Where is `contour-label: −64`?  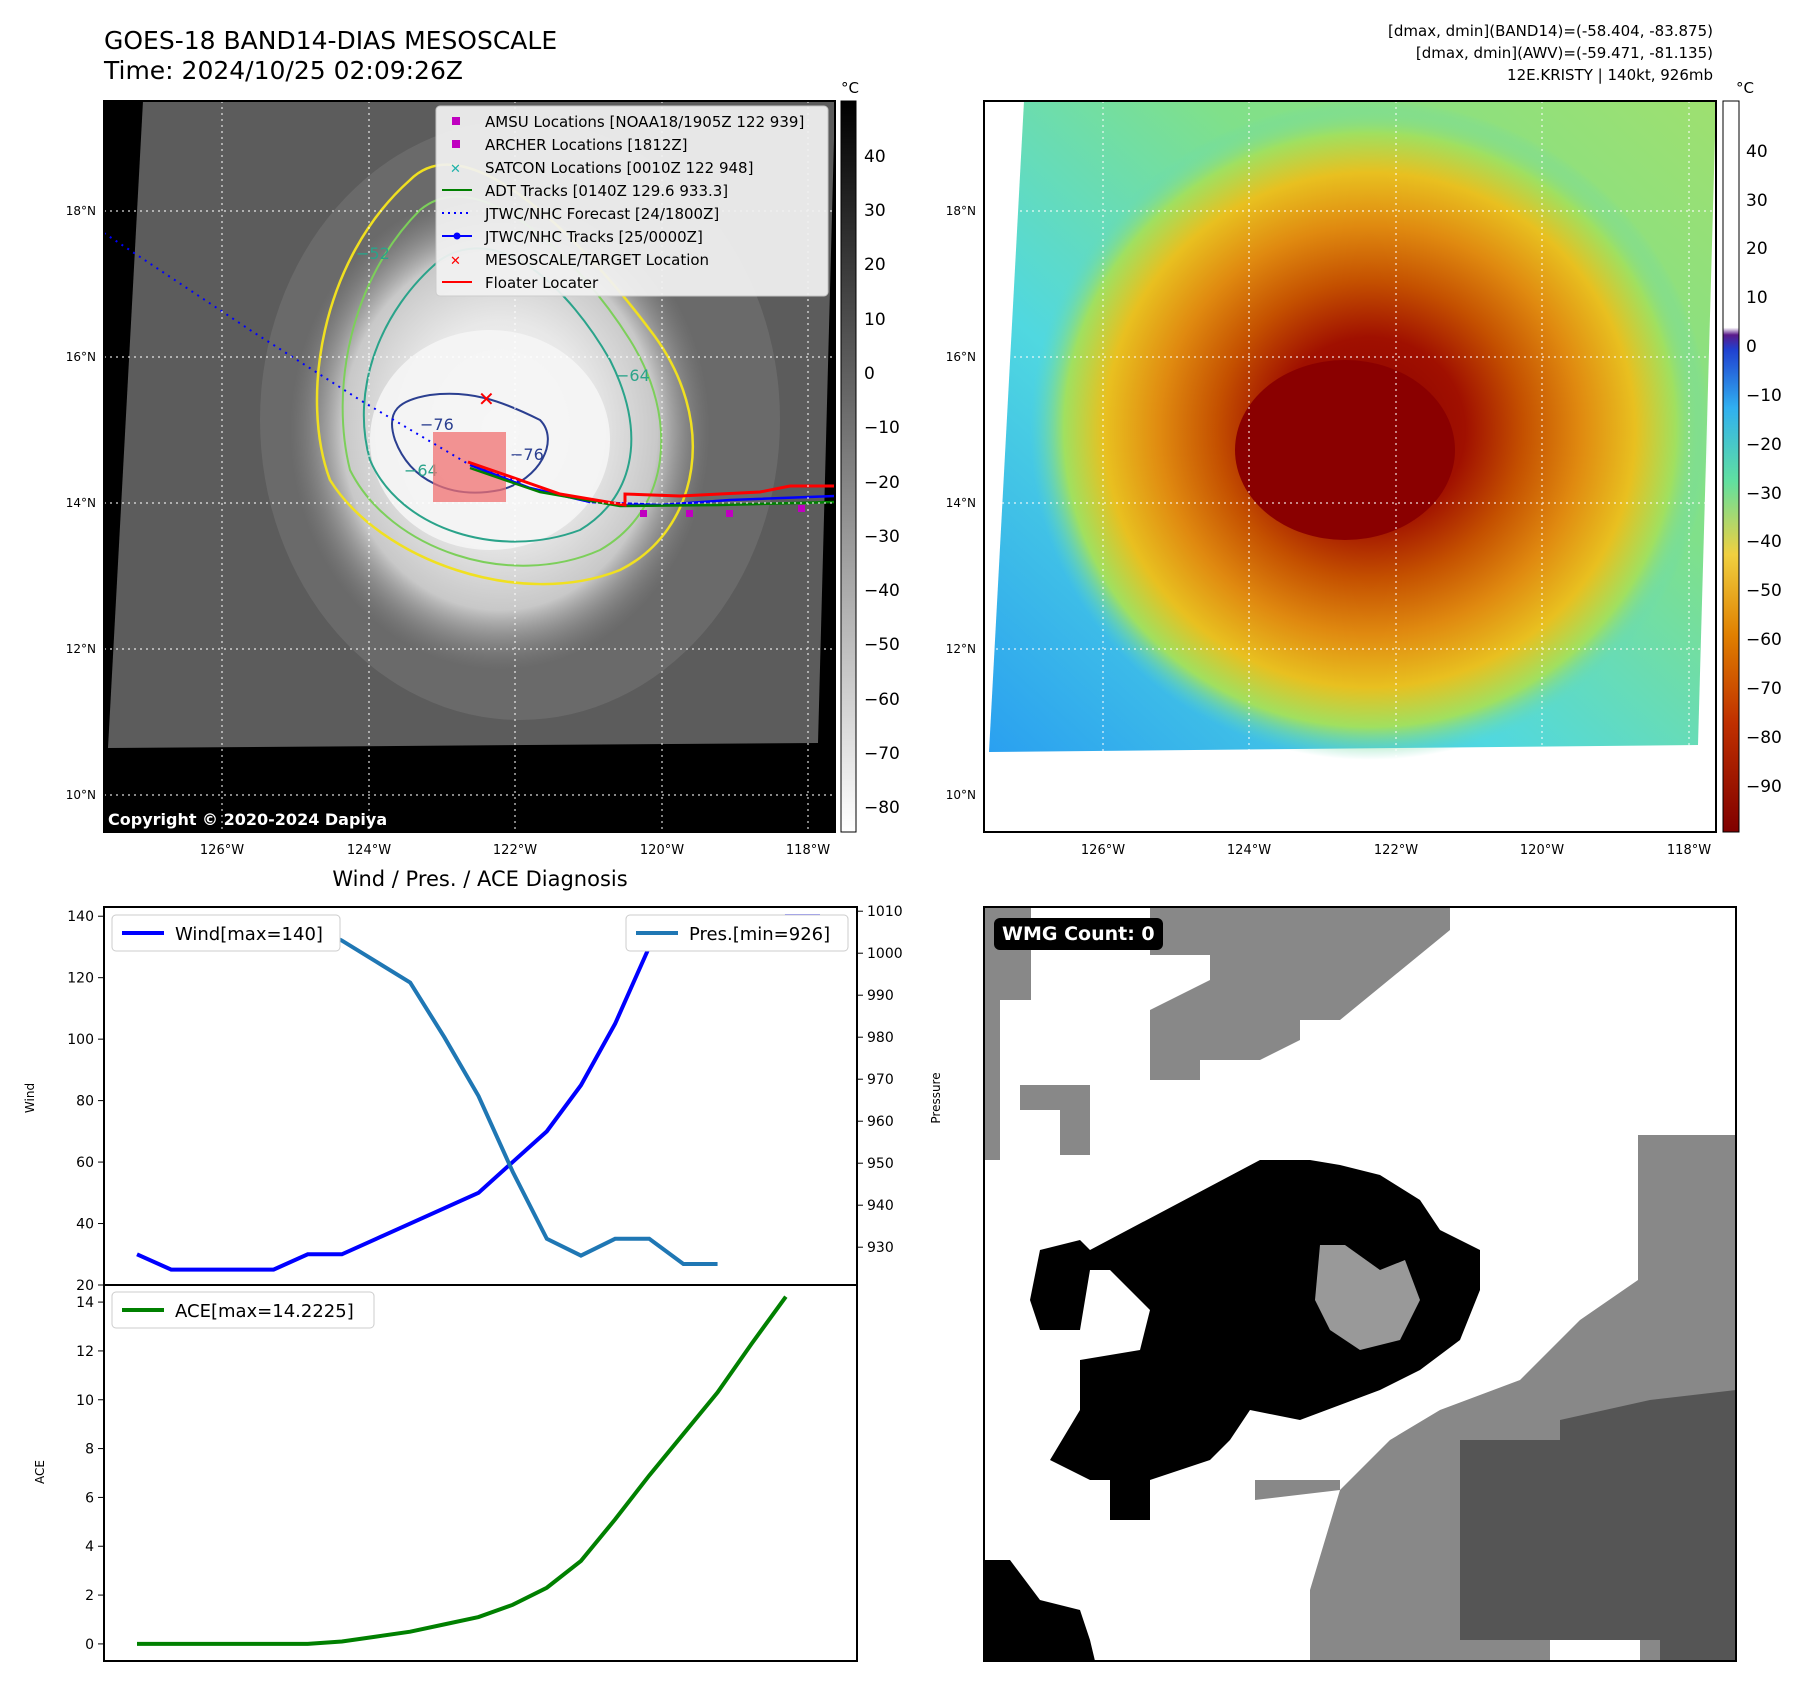
contour-label: −64 is located at coordinates (633, 375).